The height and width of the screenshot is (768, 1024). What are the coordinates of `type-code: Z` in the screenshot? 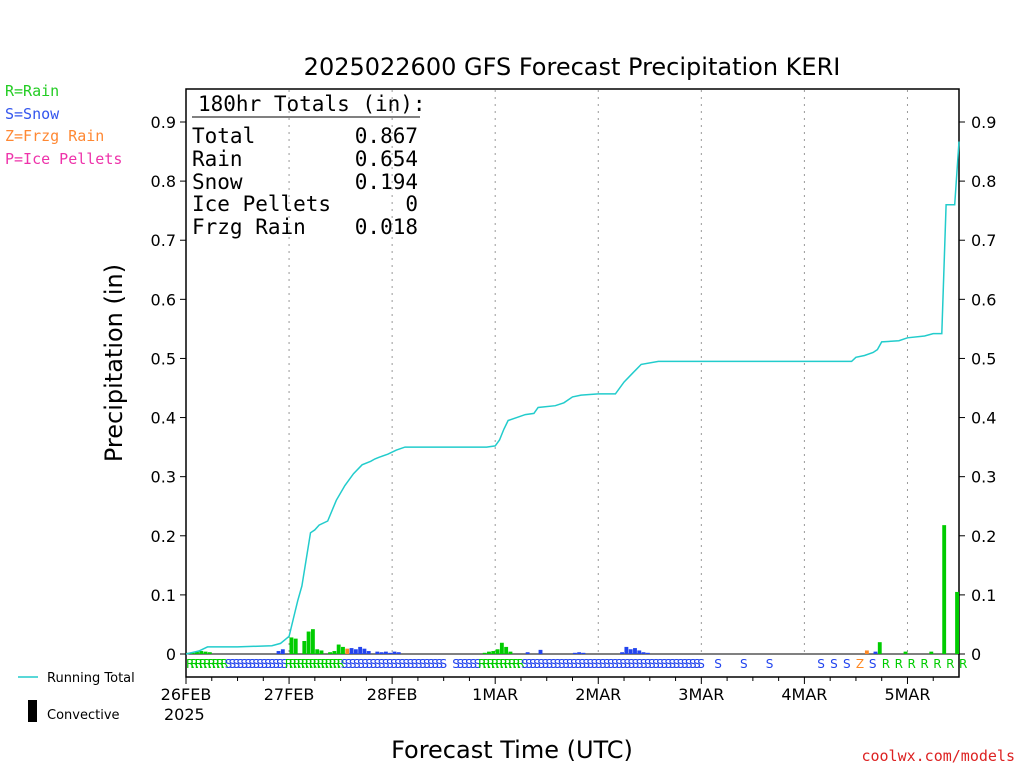 It's located at (860, 664).